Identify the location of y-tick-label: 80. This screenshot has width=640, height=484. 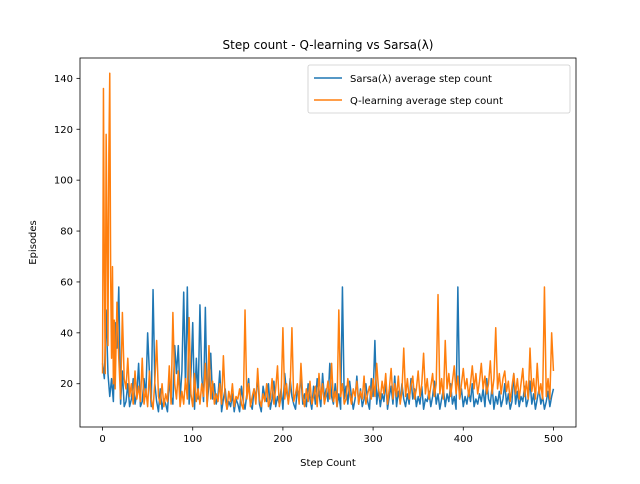
(66, 232).